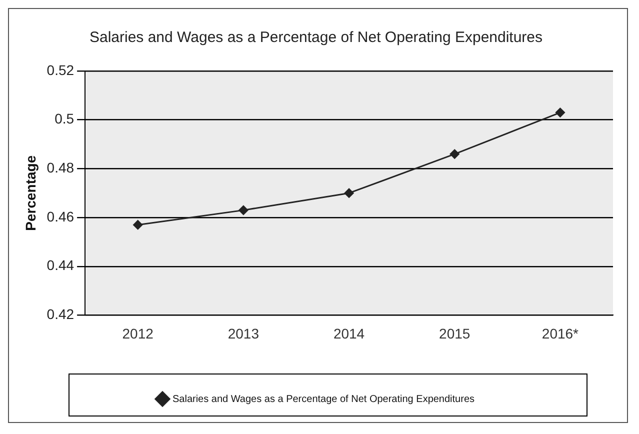 This screenshot has height=434, width=639. Describe the element at coordinates (349, 333) in the screenshot. I see `x-tick-label: 2014` at that location.